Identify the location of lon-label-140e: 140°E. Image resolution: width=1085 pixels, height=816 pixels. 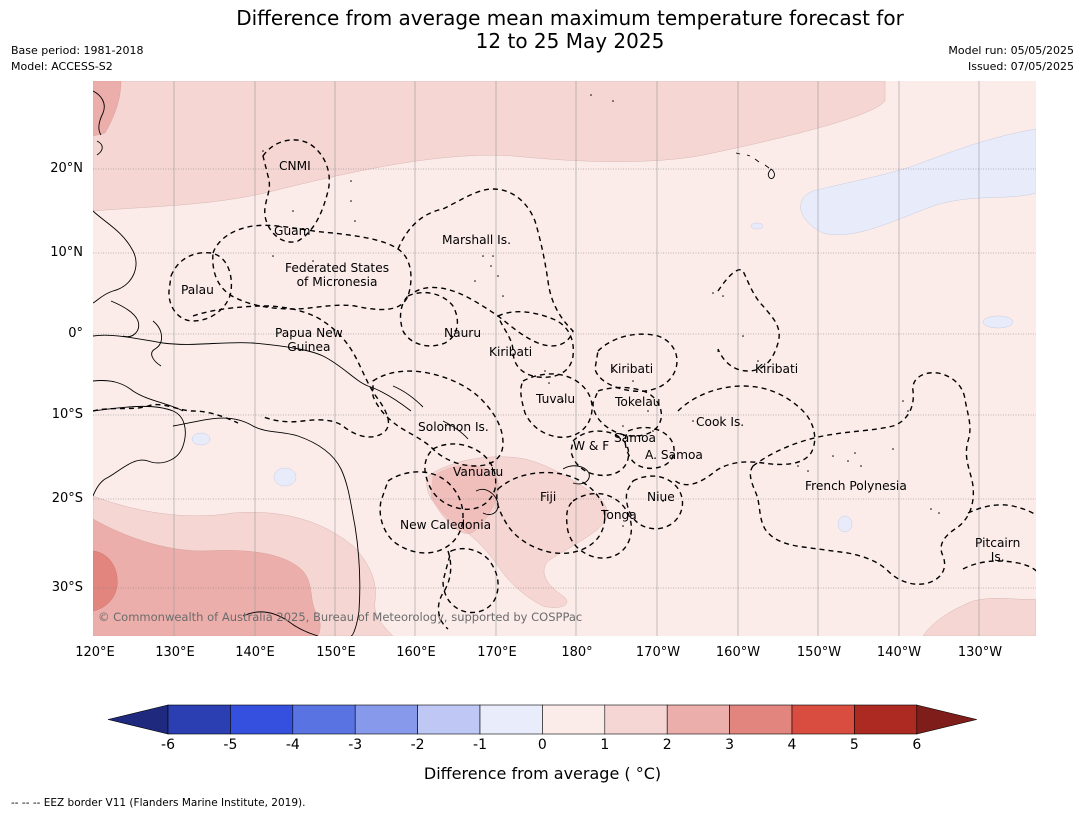
(255, 652).